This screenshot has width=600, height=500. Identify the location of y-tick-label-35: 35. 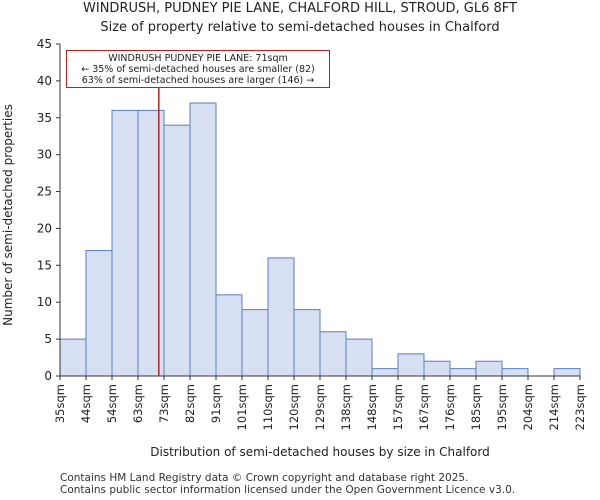
(44, 118).